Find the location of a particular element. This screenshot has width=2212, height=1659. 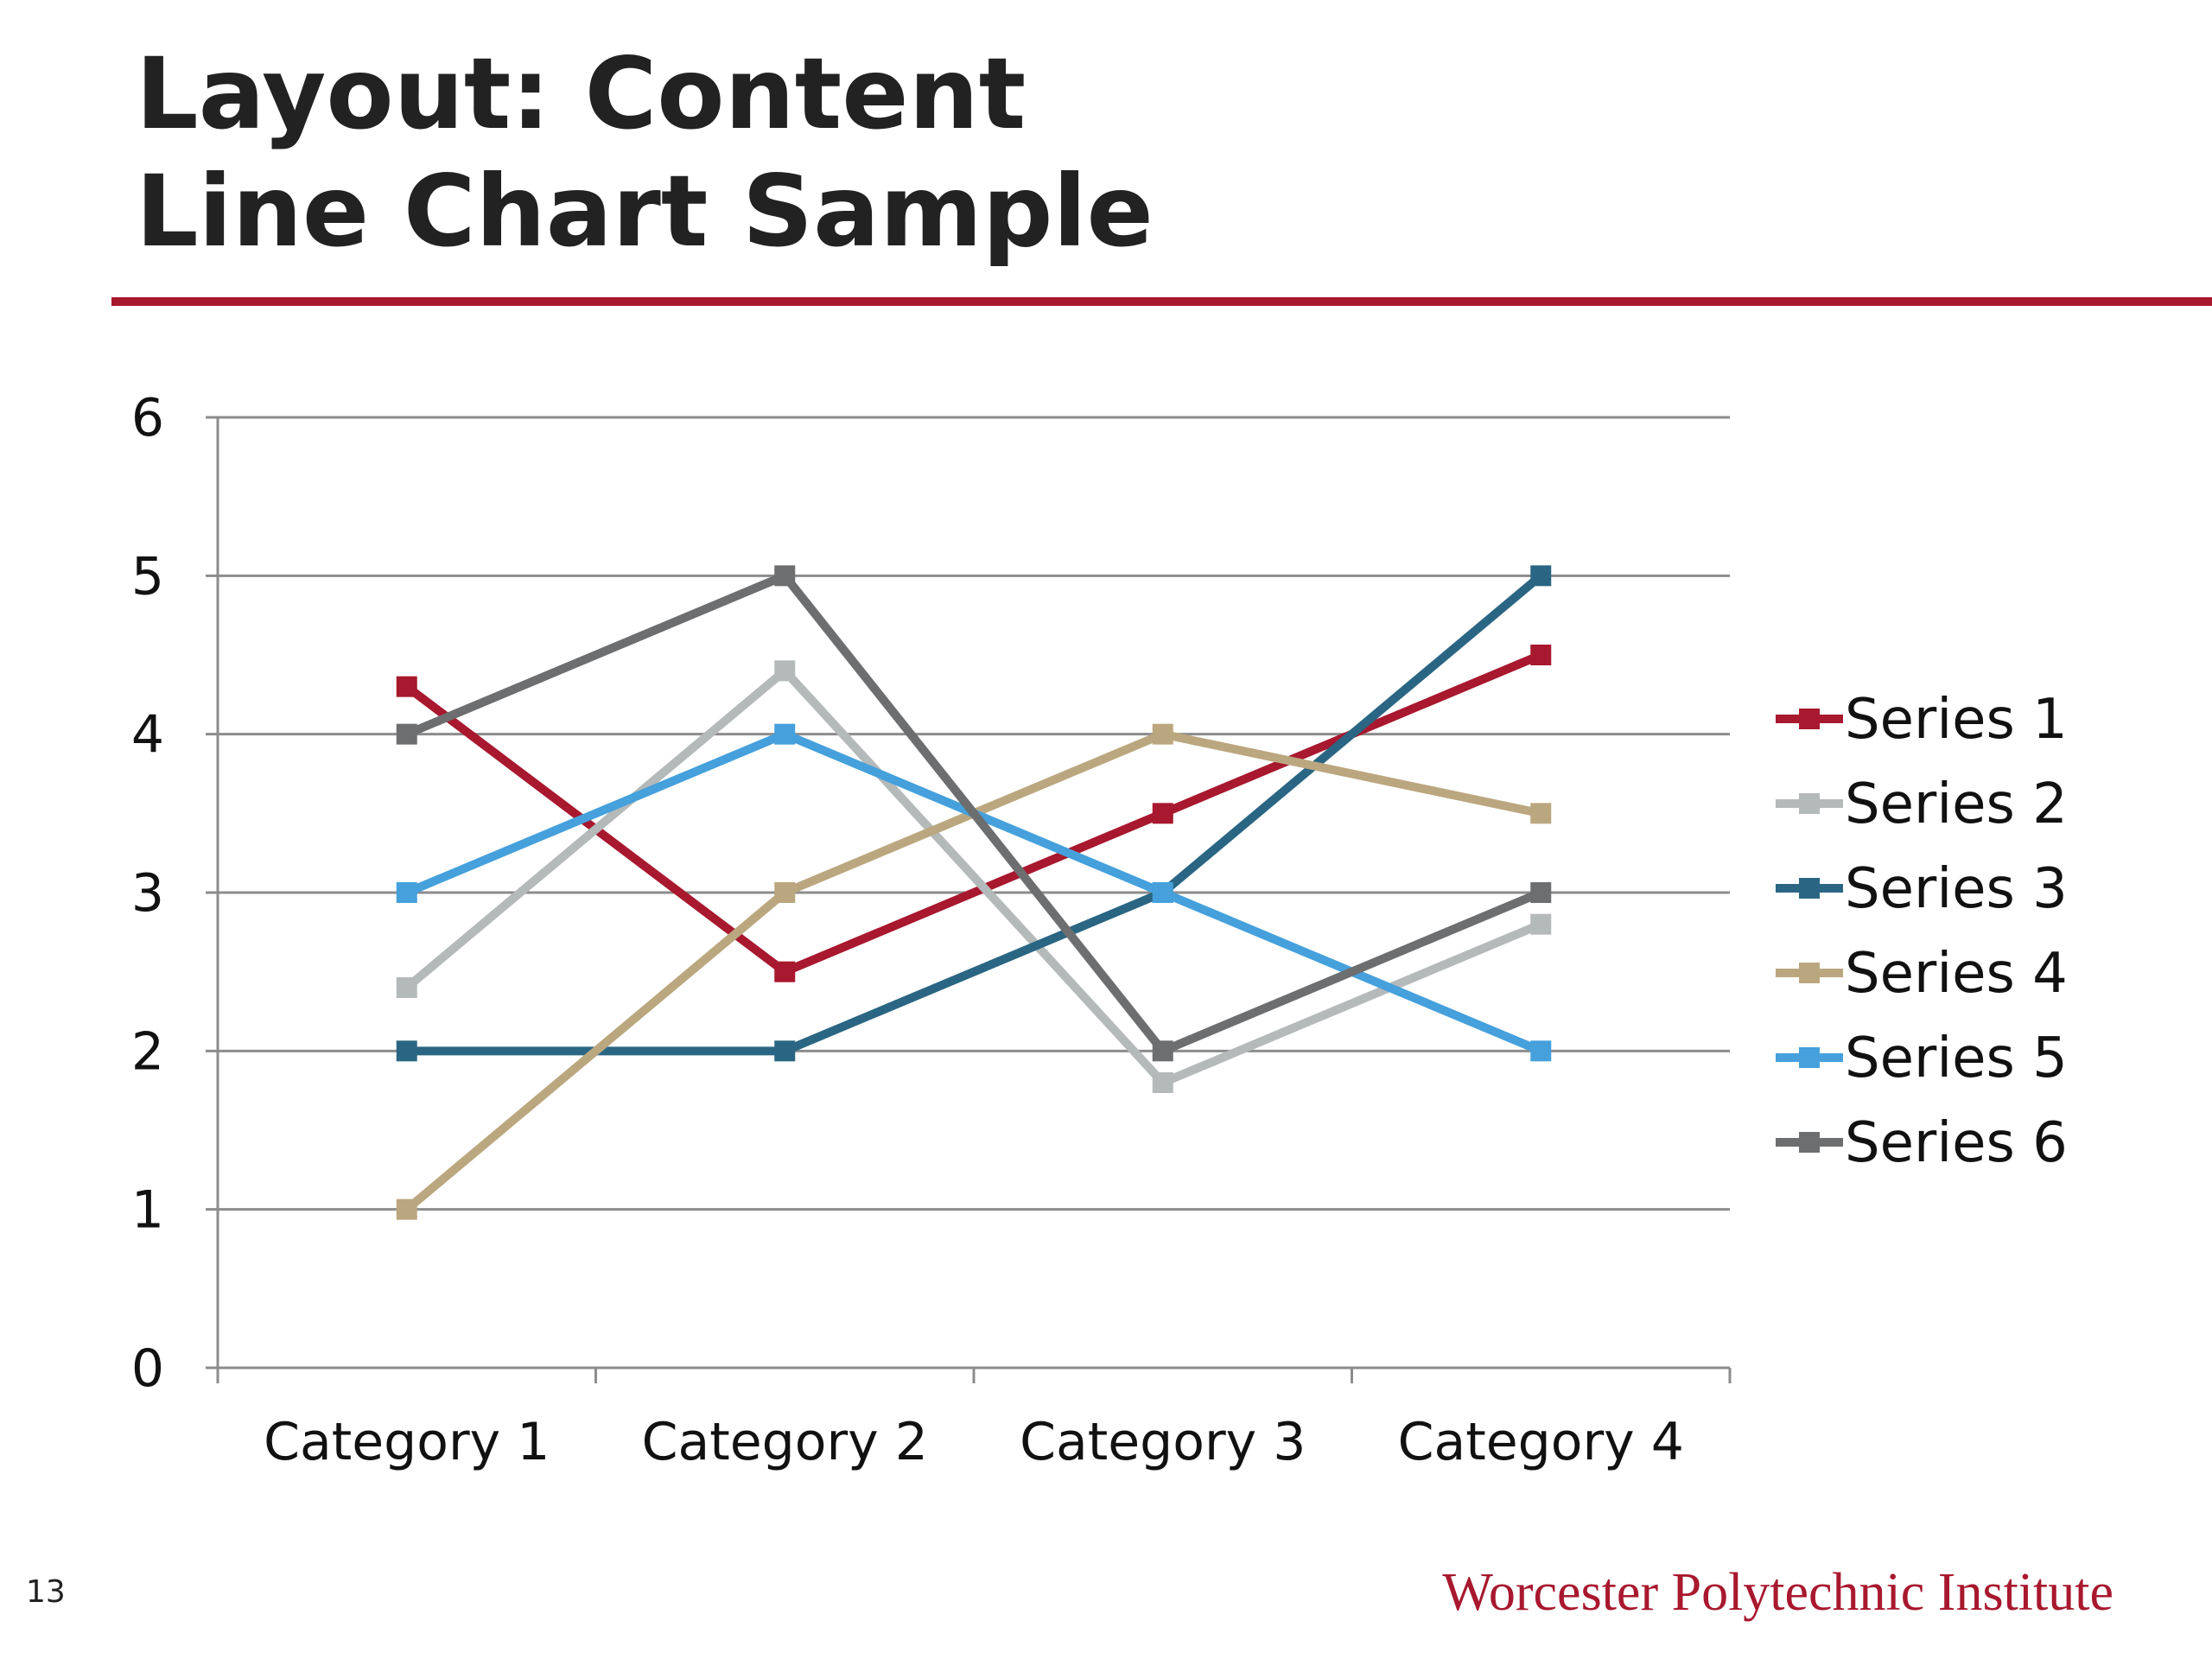

x-tick-label: Category 1 is located at coordinates (407, 1442).